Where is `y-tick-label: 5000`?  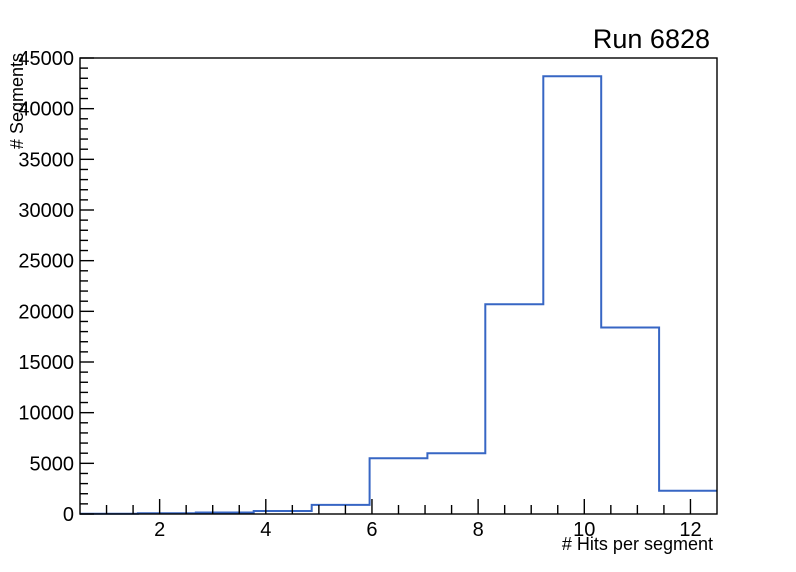
y-tick-label: 5000 is located at coordinates (52, 464).